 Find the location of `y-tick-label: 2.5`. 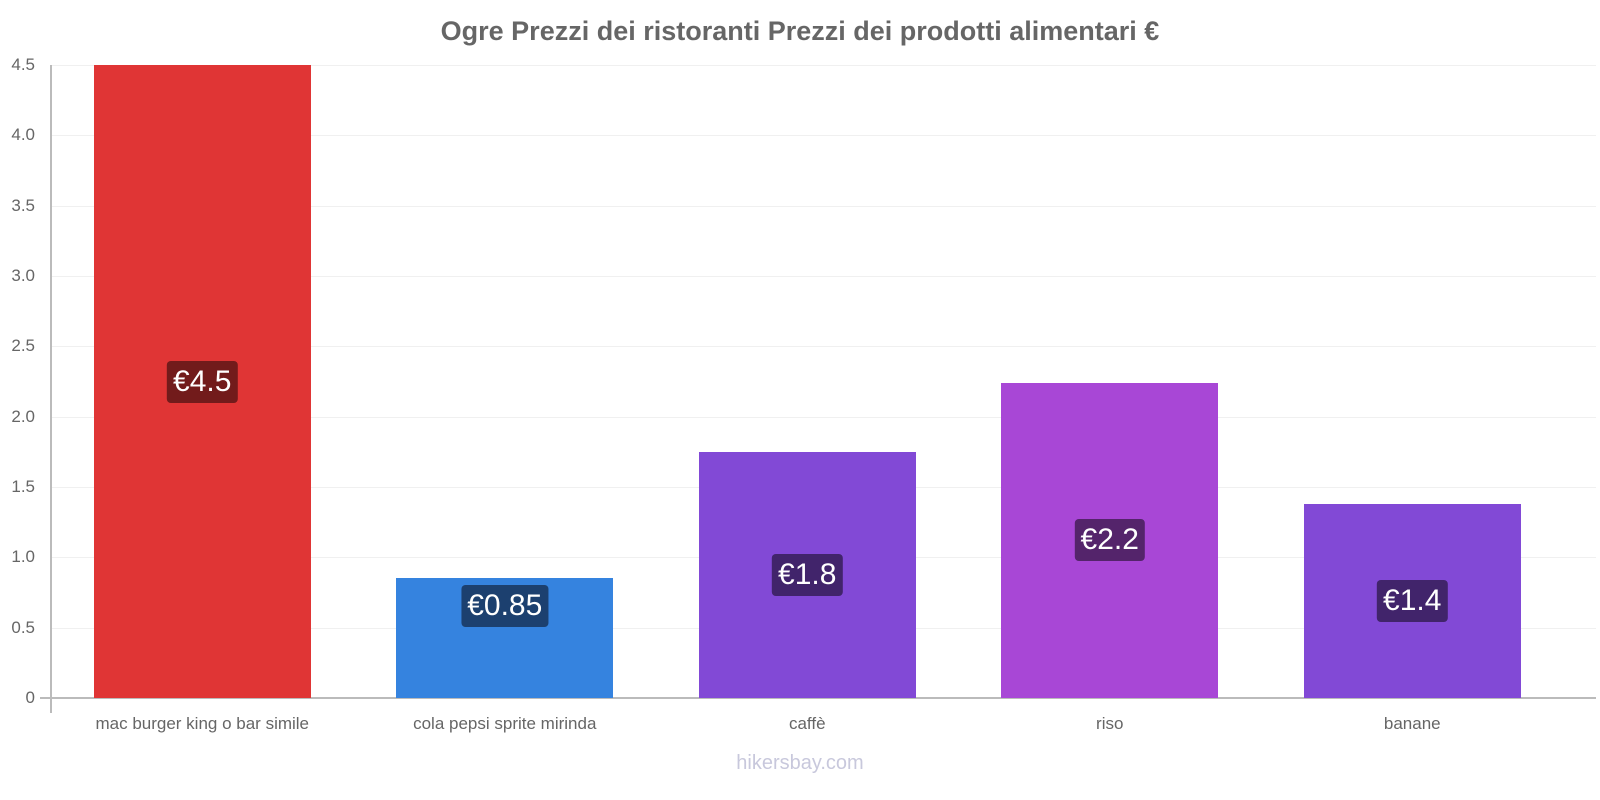

y-tick-label: 2.5 is located at coordinates (23, 346).